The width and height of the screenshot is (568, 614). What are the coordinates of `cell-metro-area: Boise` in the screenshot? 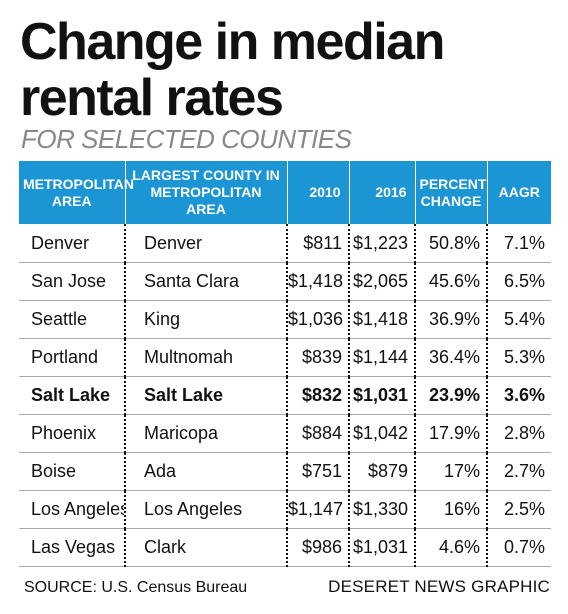 It's located at (72, 471).